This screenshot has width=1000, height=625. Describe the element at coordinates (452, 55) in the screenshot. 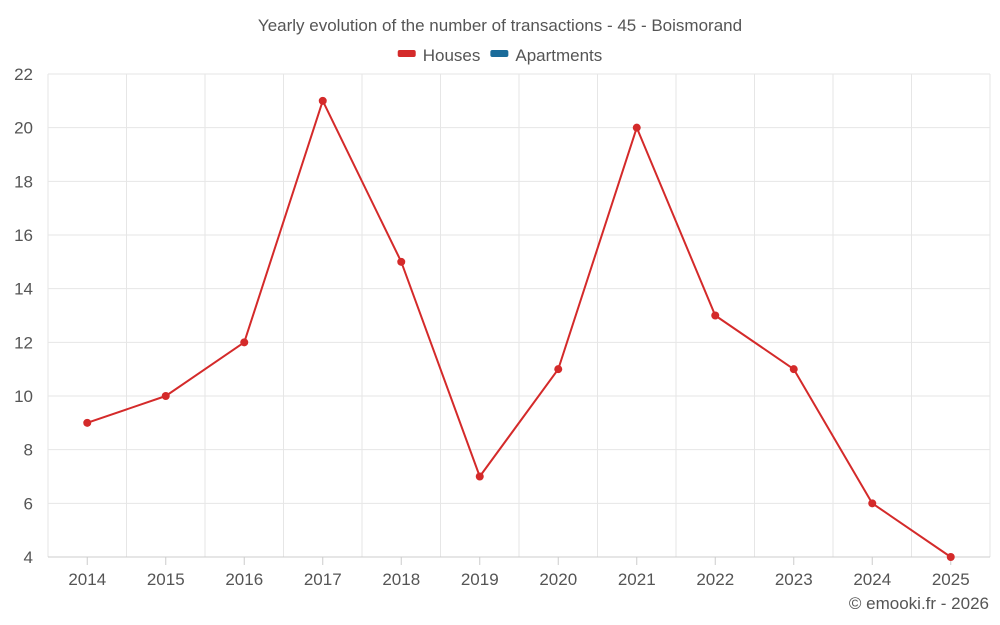

I see `legend-label: Houses` at that location.